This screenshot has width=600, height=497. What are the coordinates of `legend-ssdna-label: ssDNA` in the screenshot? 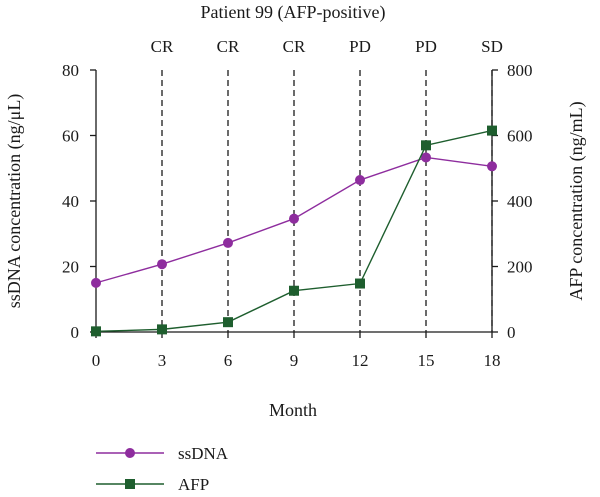 It's located at (203, 453).